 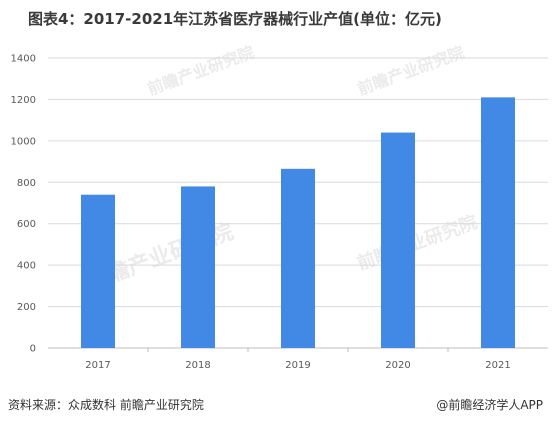 I want to click on y-tick-label: 800, so click(x=26, y=183).